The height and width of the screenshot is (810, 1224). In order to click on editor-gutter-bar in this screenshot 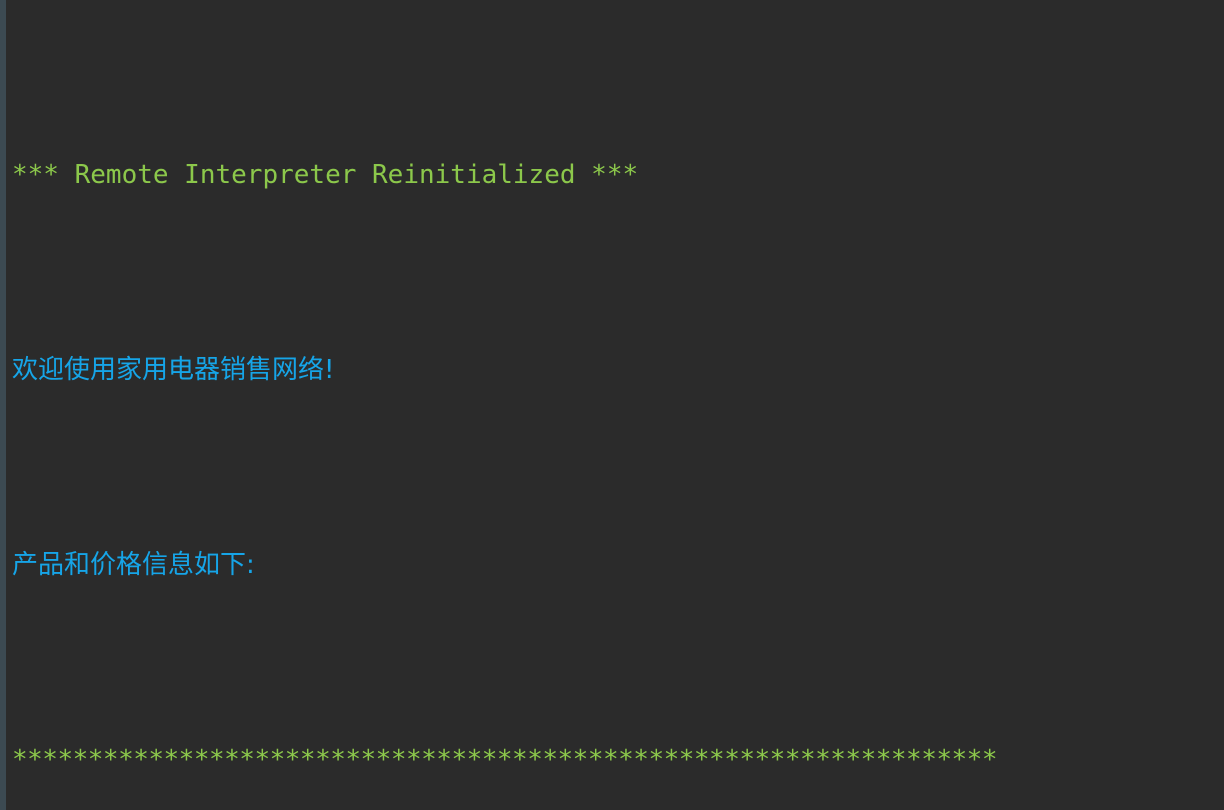, I will do `click(3, 405)`.